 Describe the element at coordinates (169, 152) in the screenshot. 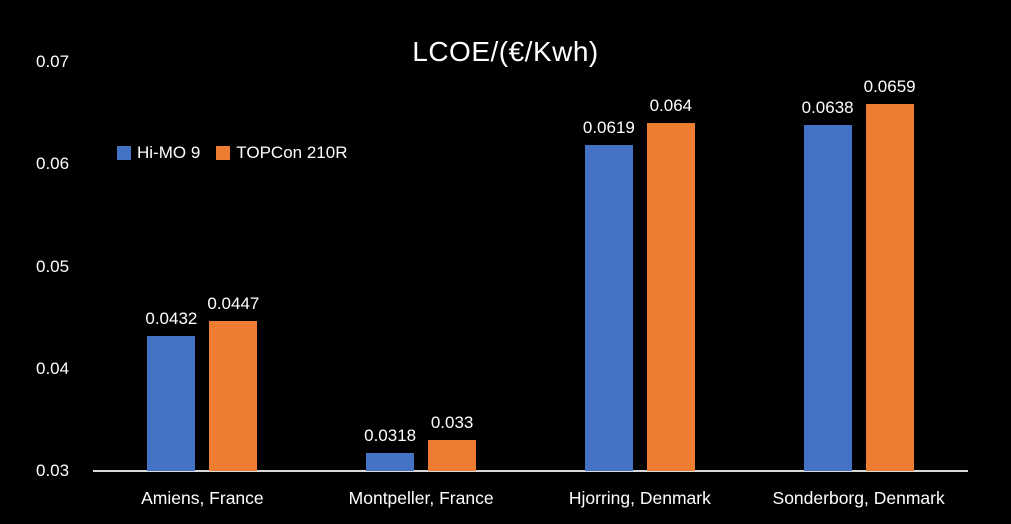

I see `legend-label-hi-mo-9: Hi-MO 9` at that location.